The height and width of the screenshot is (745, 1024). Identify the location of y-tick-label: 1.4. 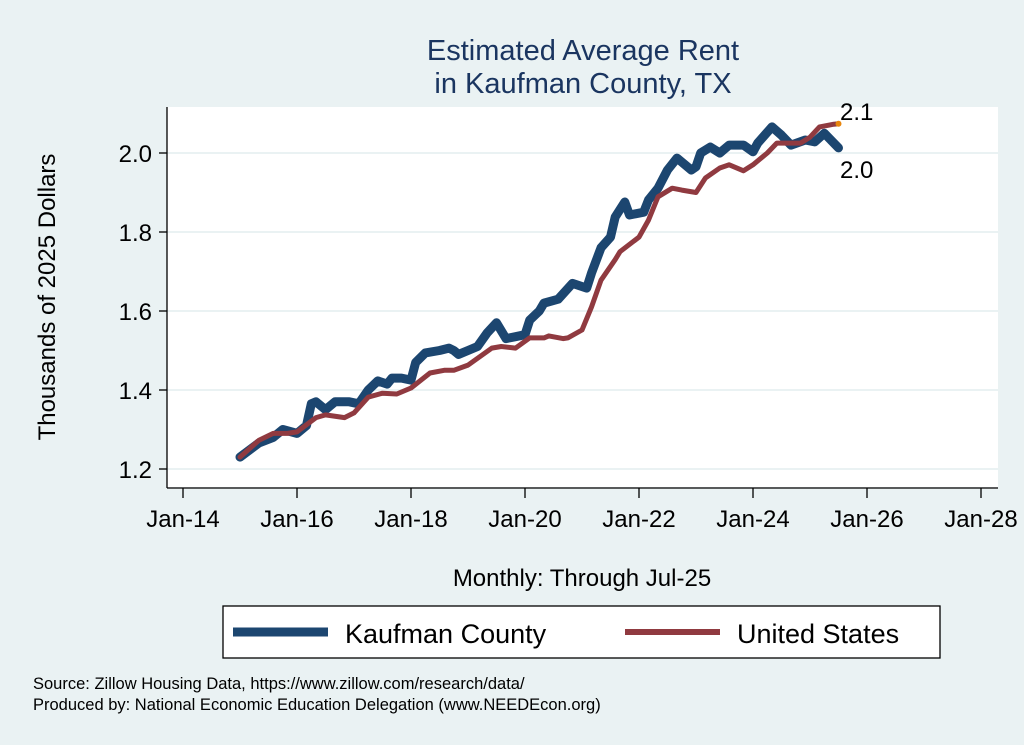
(135, 391).